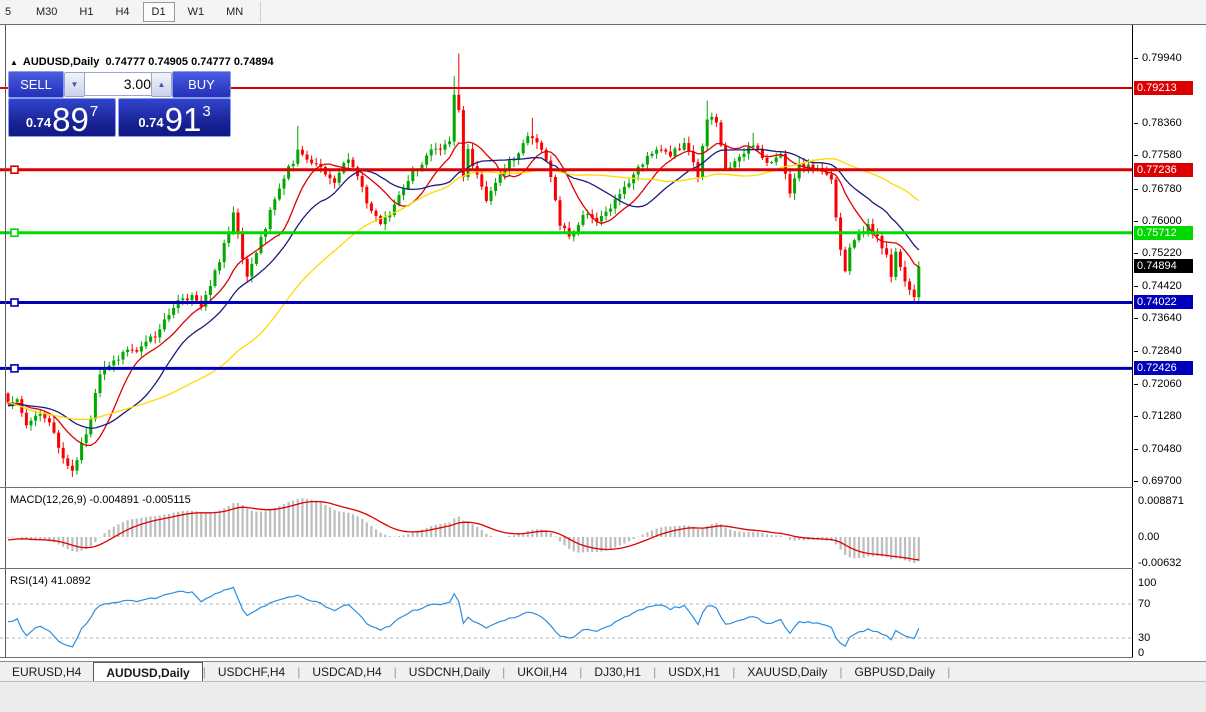 The width and height of the screenshot is (1206, 712). Describe the element at coordinates (235, 12) in the screenshot. I see `timeframe-MN: MN` at that location.